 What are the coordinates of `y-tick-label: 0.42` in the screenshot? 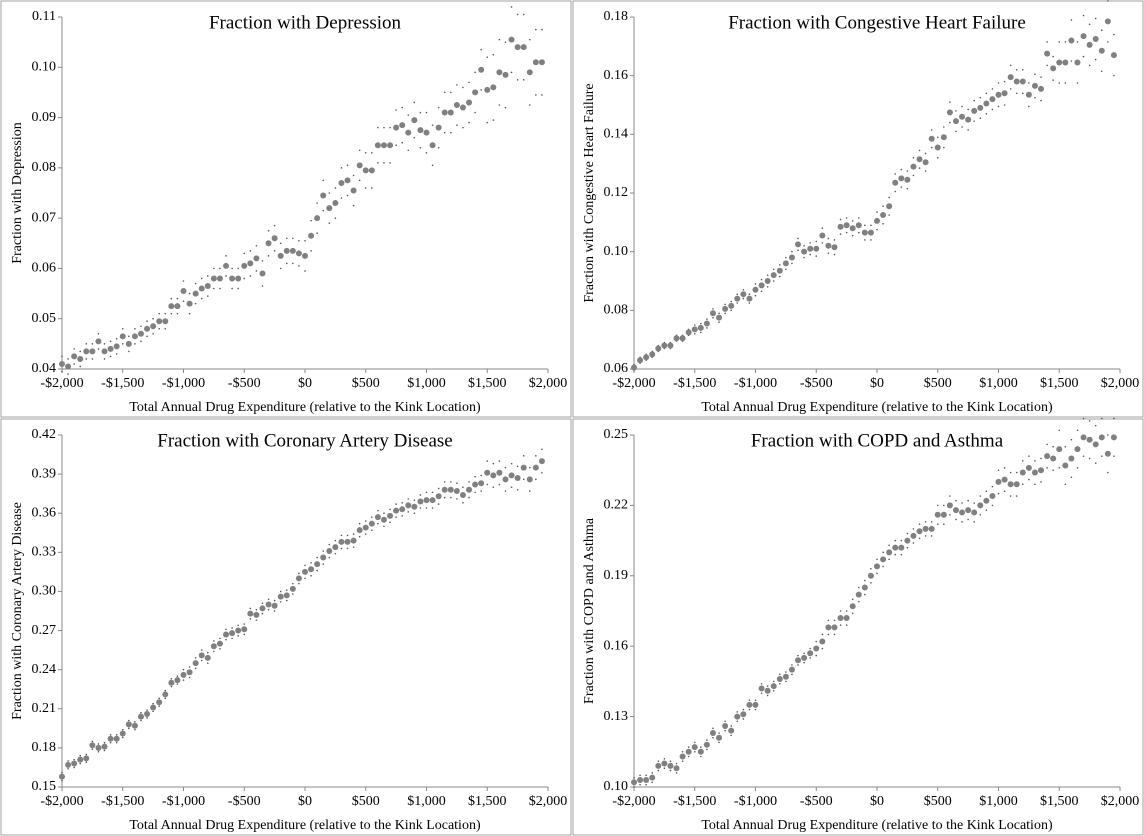 It's located at (44, 434).